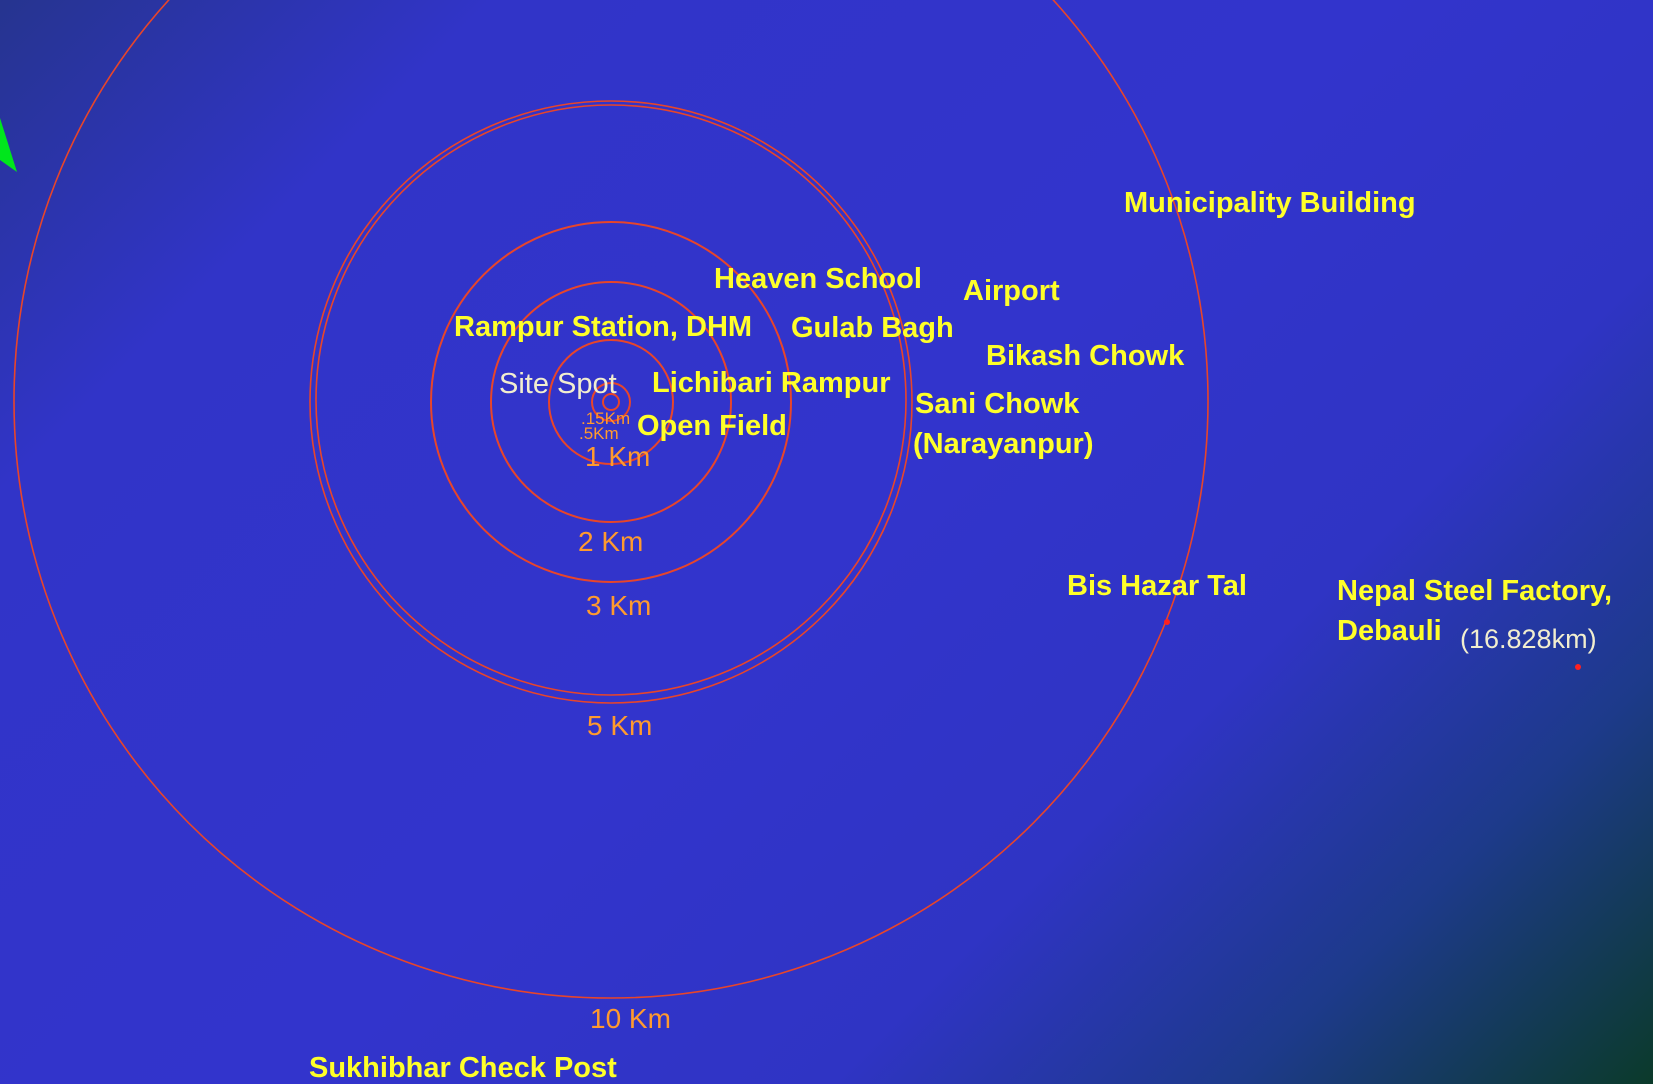 Image resolution: width=1653 pixels, height=1084 pixels. Describe the element at coordinates (1011, 291) in the screenshot. I see `place-airport: Airport` at that location.